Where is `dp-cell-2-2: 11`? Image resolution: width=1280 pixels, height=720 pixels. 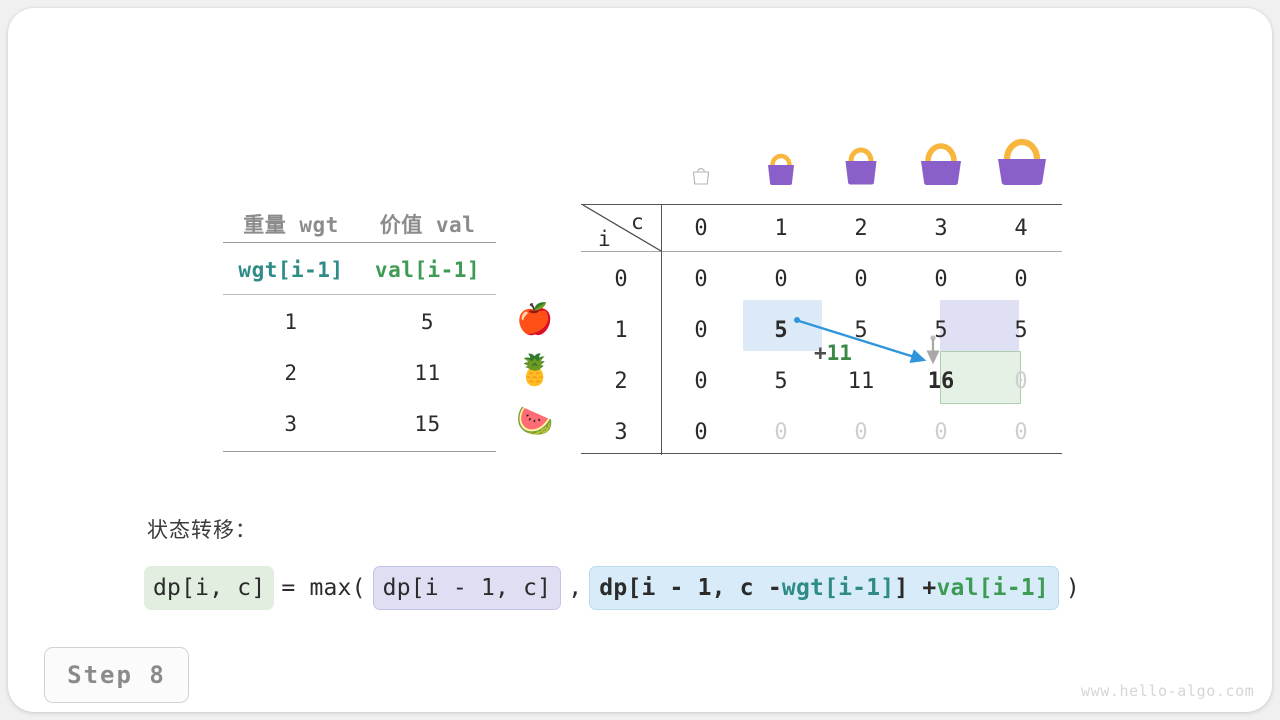 dp-cell-2-2: 11 is located at coordinates (861, 381).